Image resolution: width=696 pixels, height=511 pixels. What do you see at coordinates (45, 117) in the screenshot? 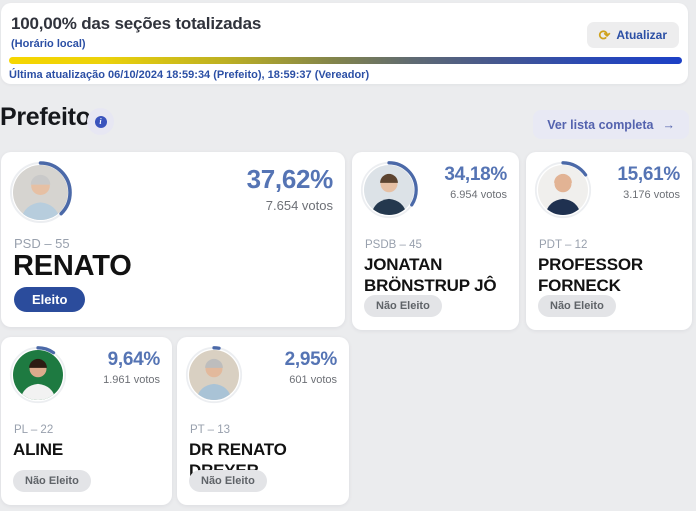
I see `page-title: Prefeito` at bounding box center [45, 117].